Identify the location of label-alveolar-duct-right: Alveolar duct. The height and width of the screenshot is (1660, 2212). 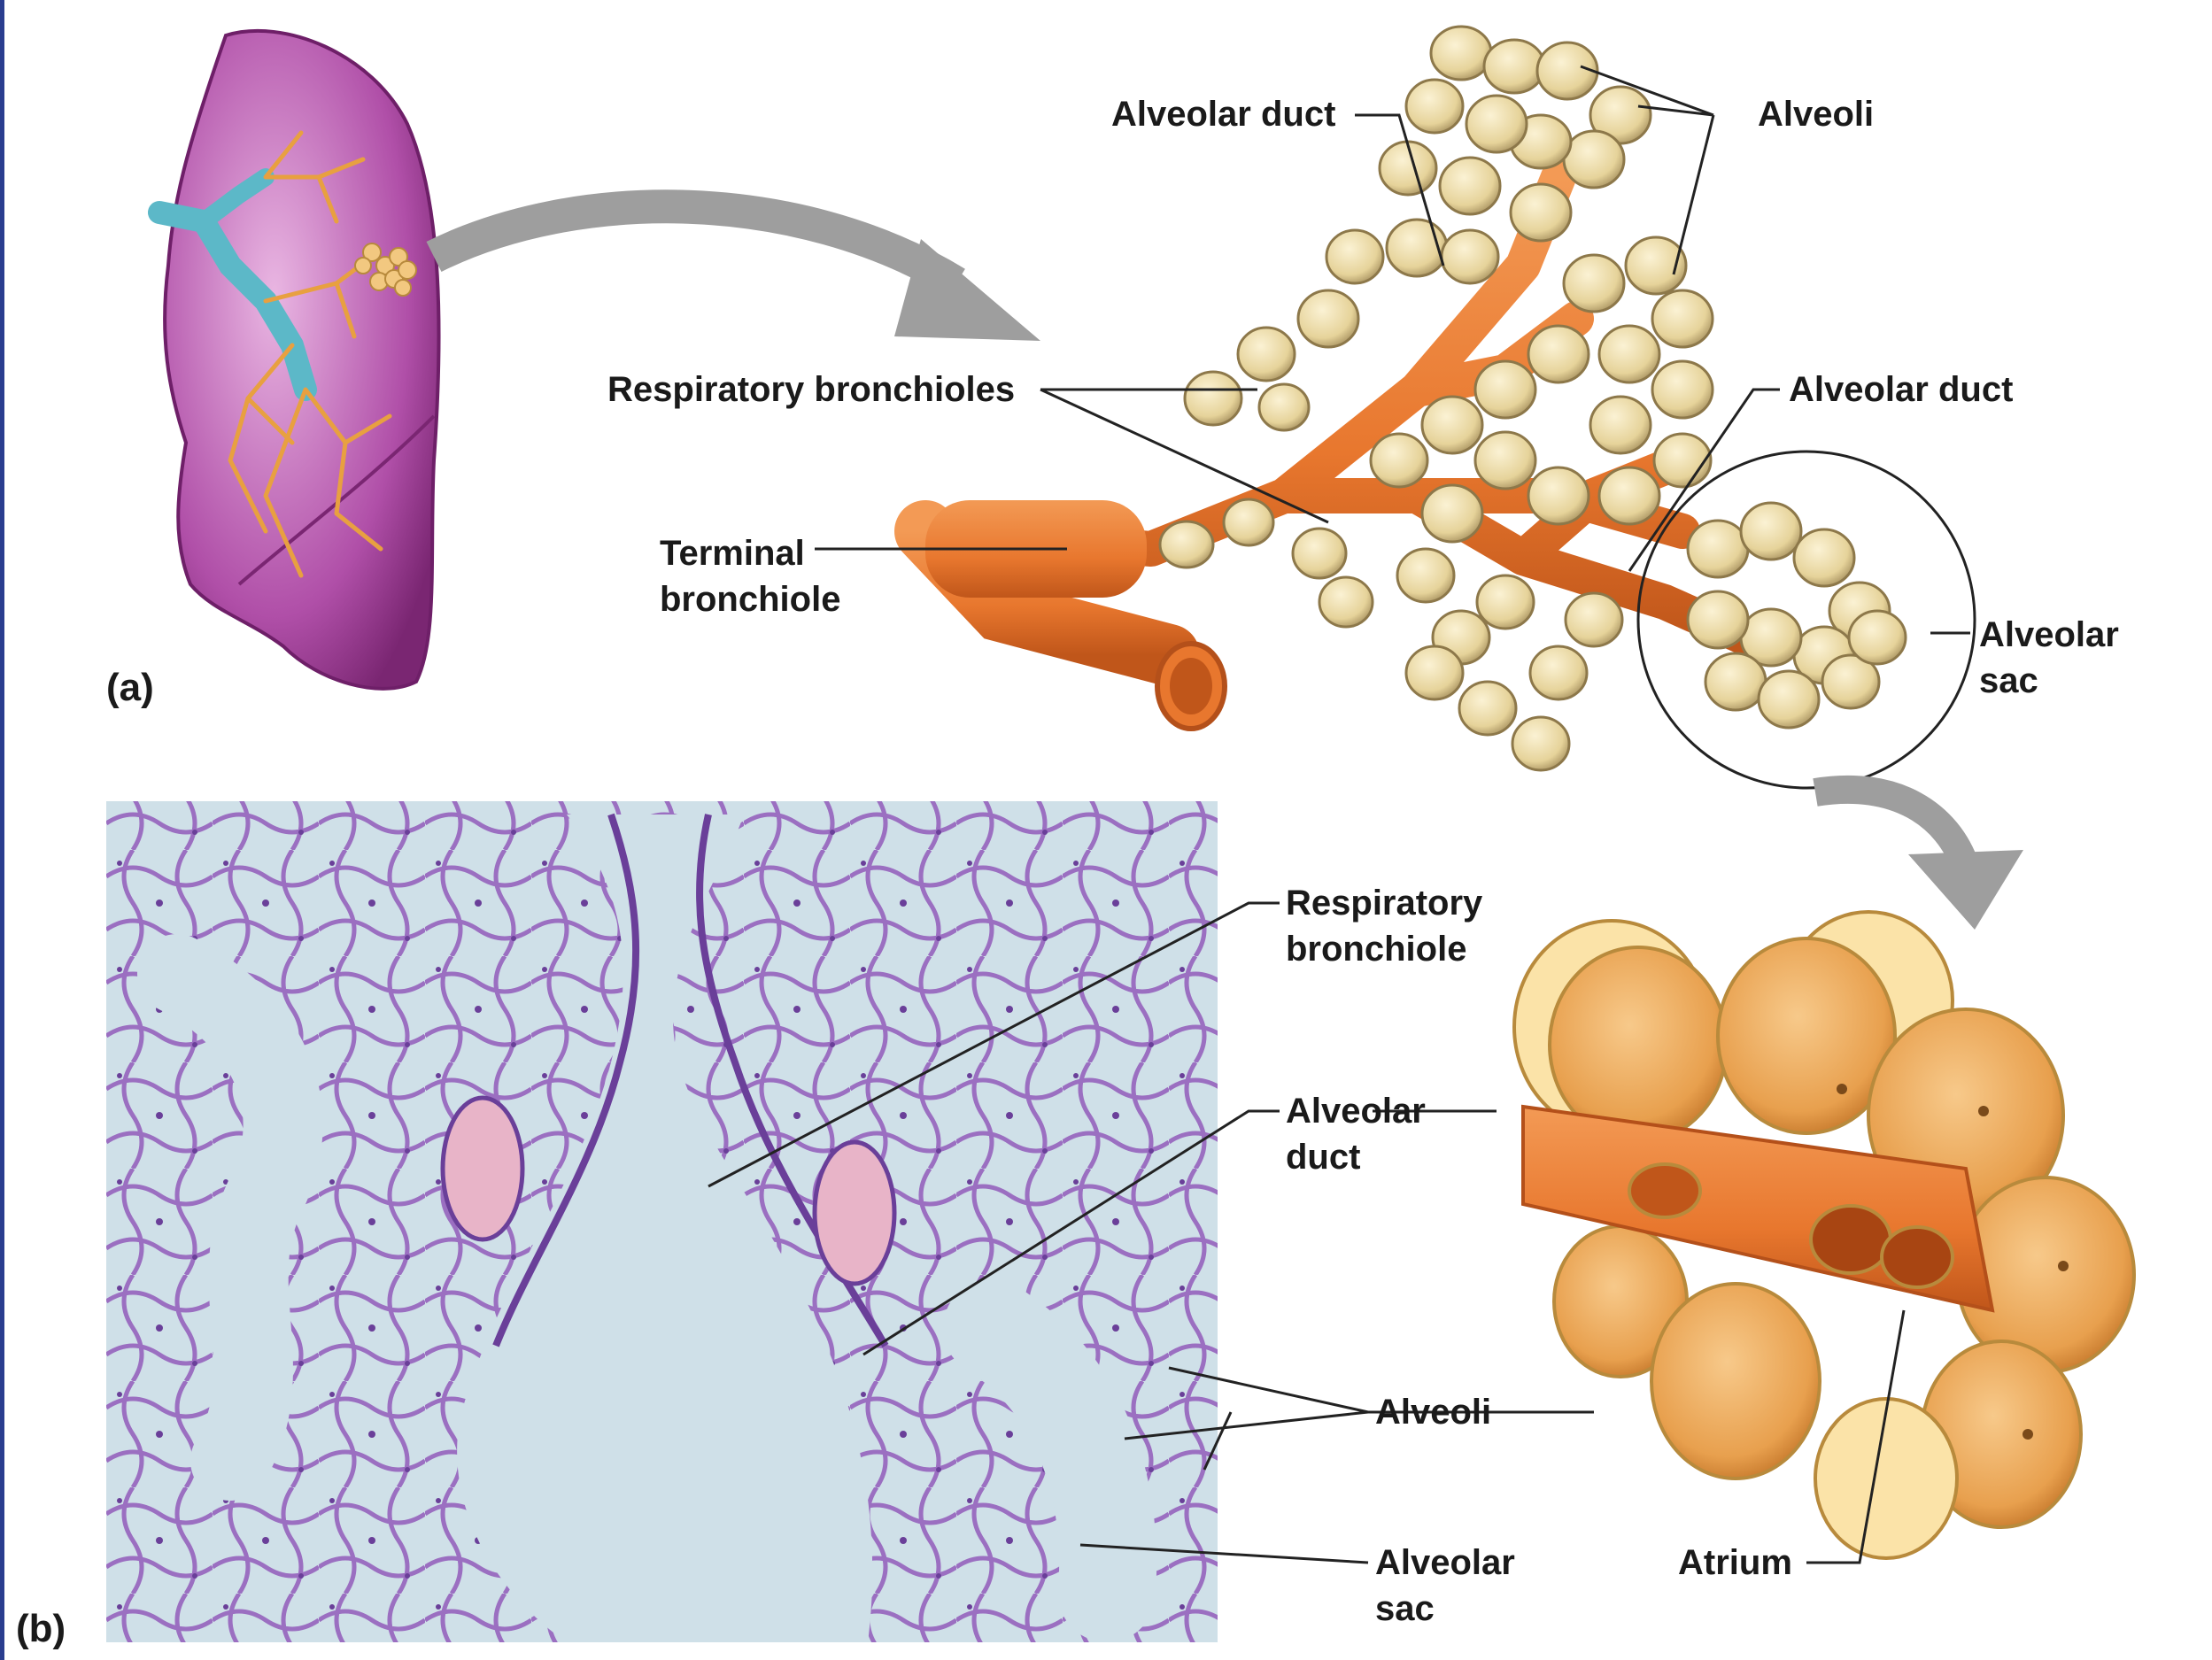
(1901, 389).